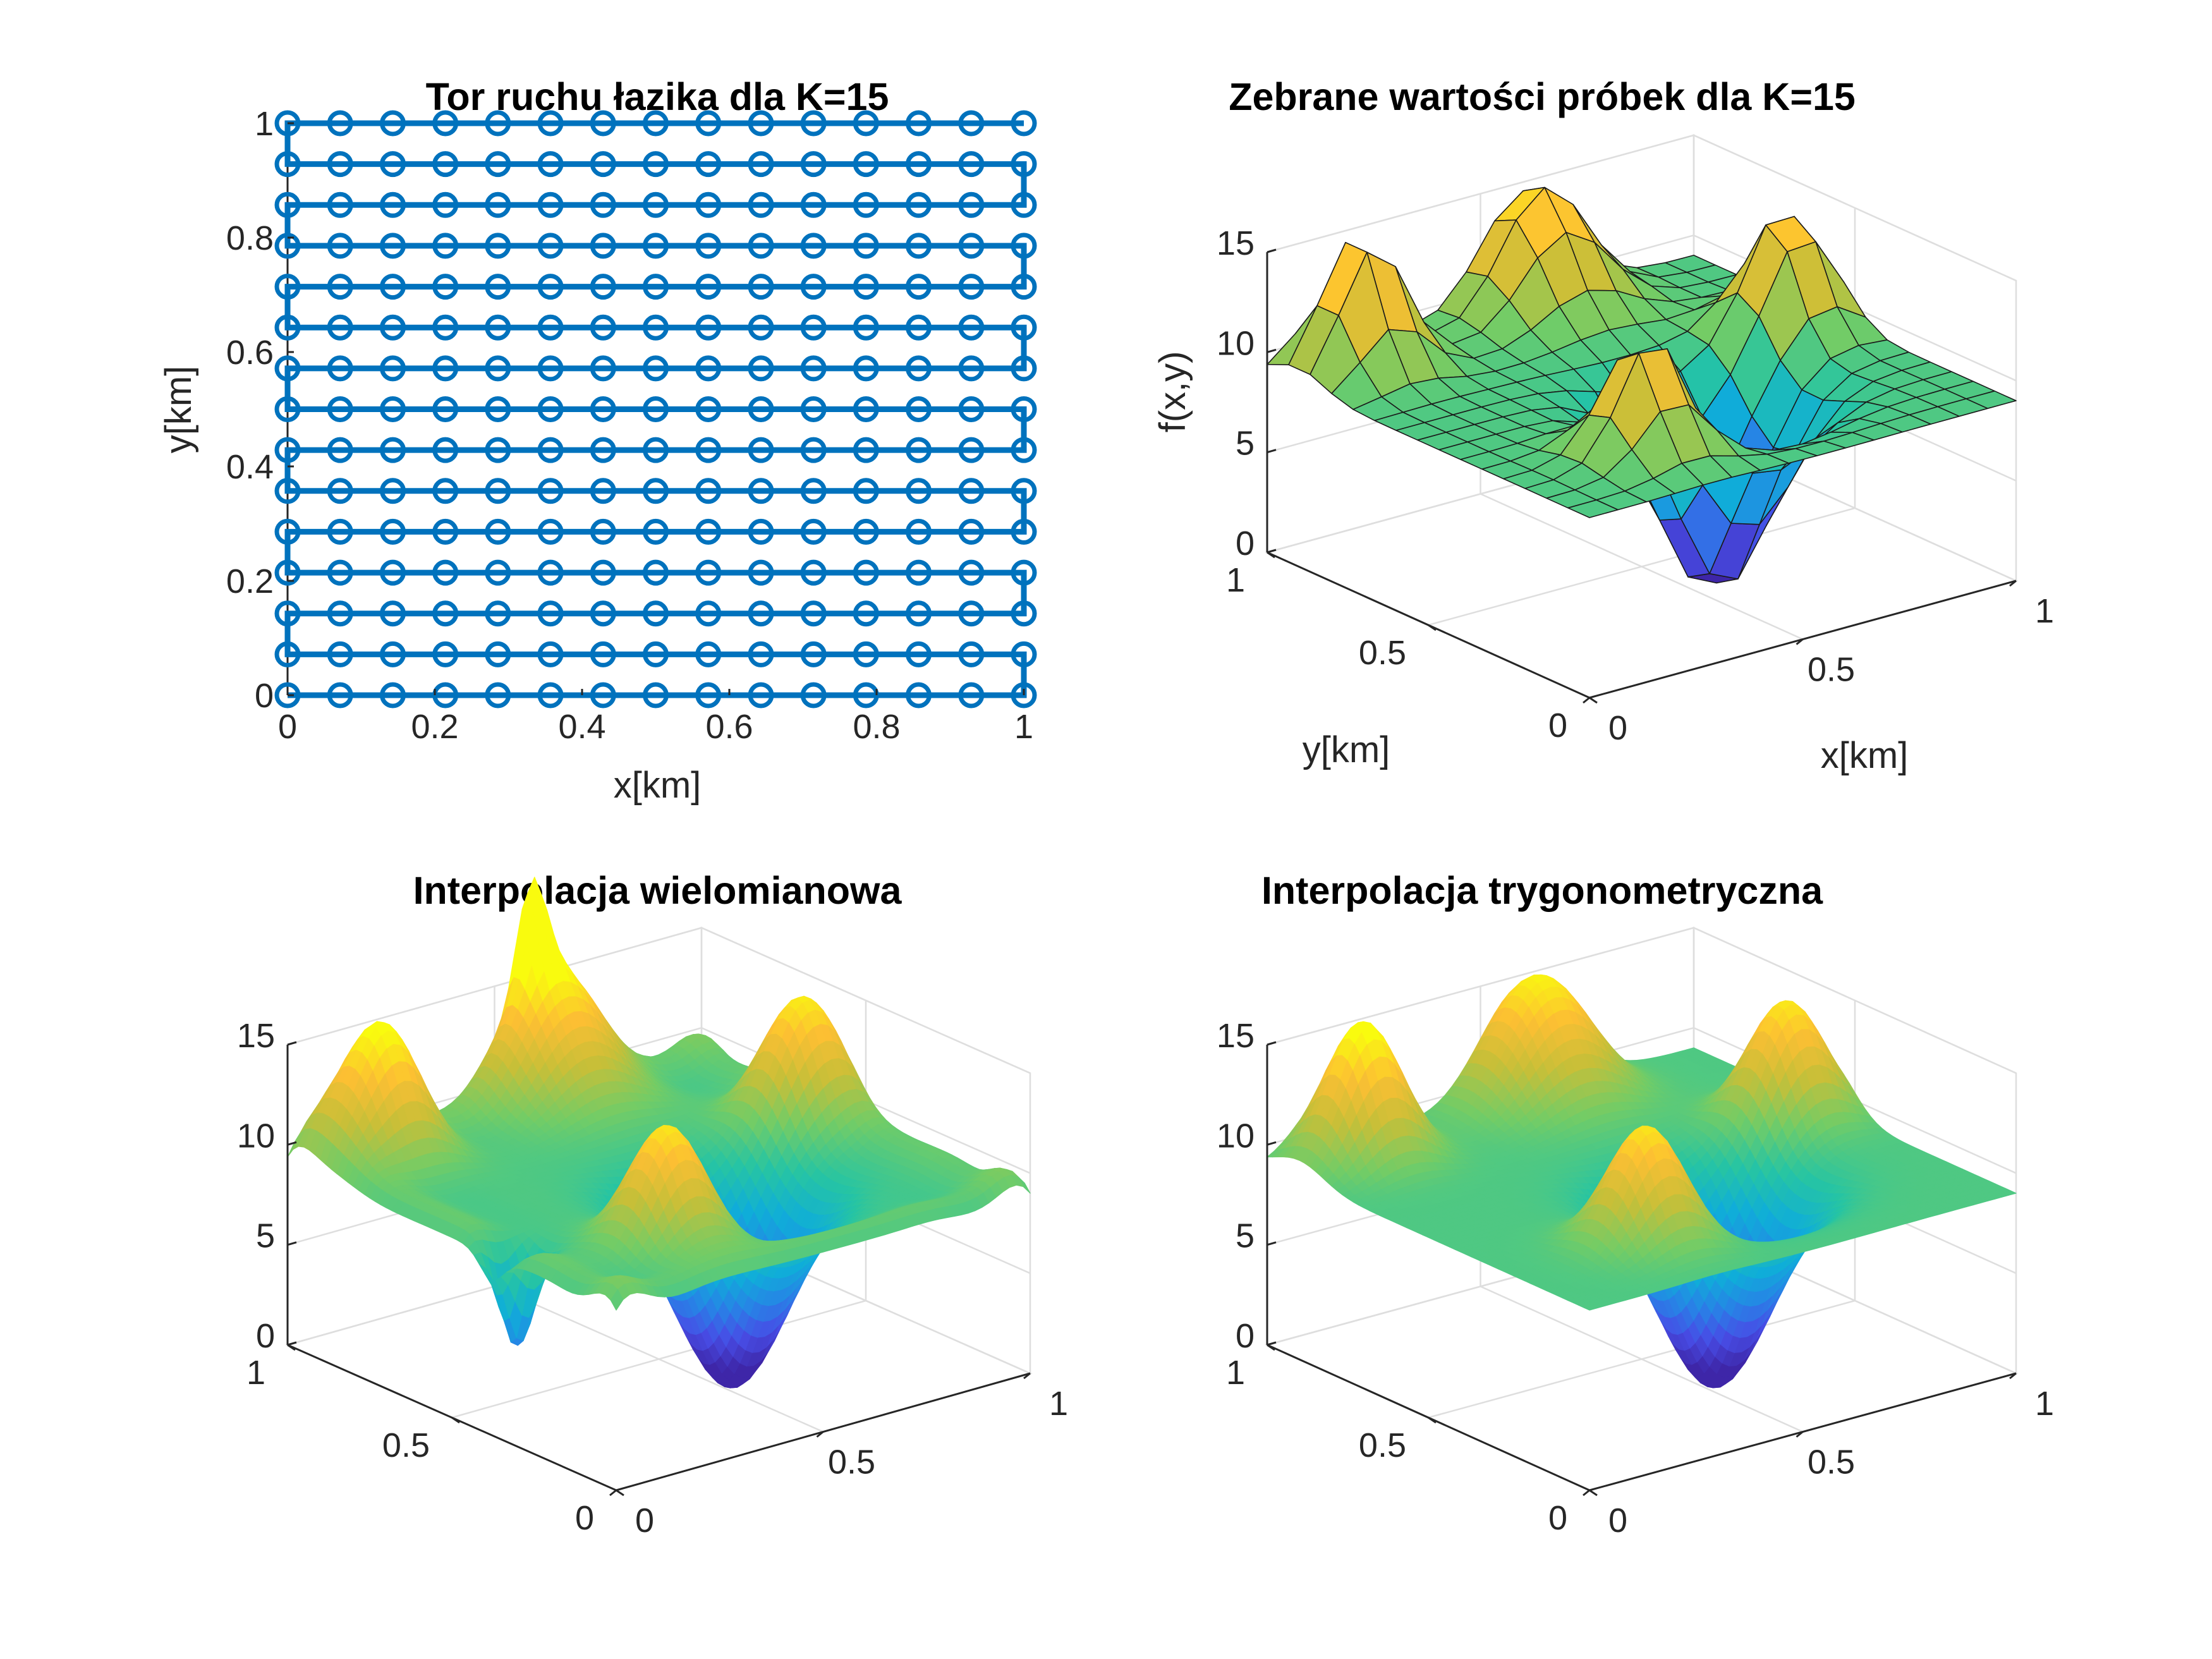 The image size is (2212, 1659). I want to click on samples-grid-line, so click(1642, 208).